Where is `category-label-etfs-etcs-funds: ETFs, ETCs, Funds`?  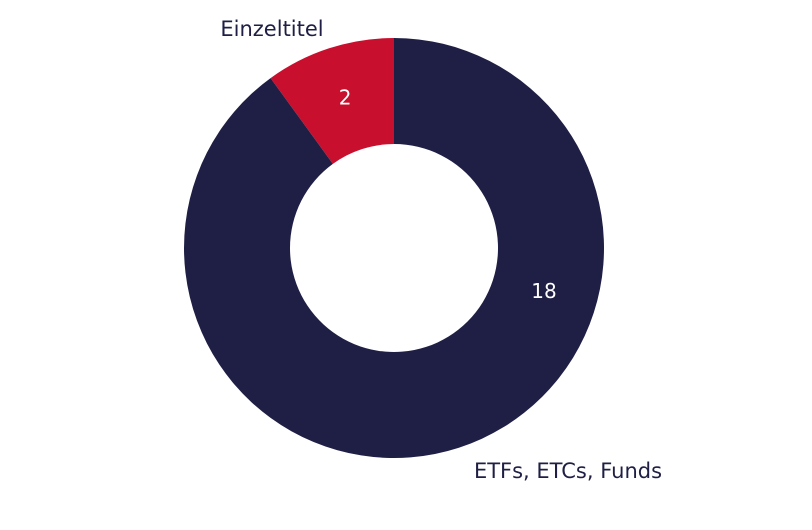 category-label-etfs-etcs-funds: ETFs, ETCs, Funds is located at coordinates (568, 471).